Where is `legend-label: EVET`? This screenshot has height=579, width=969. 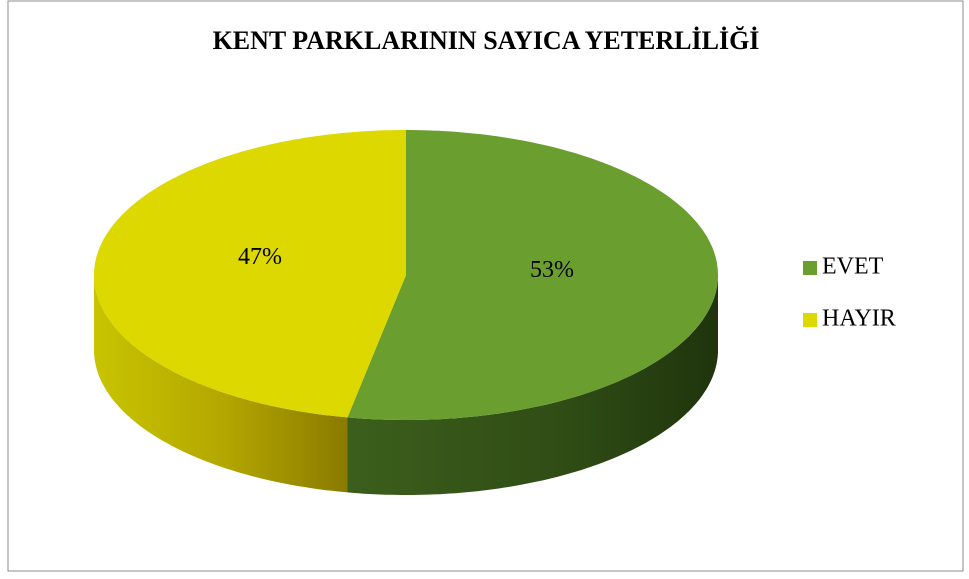 legend-label: EVET is located at coordinates (853, 267).